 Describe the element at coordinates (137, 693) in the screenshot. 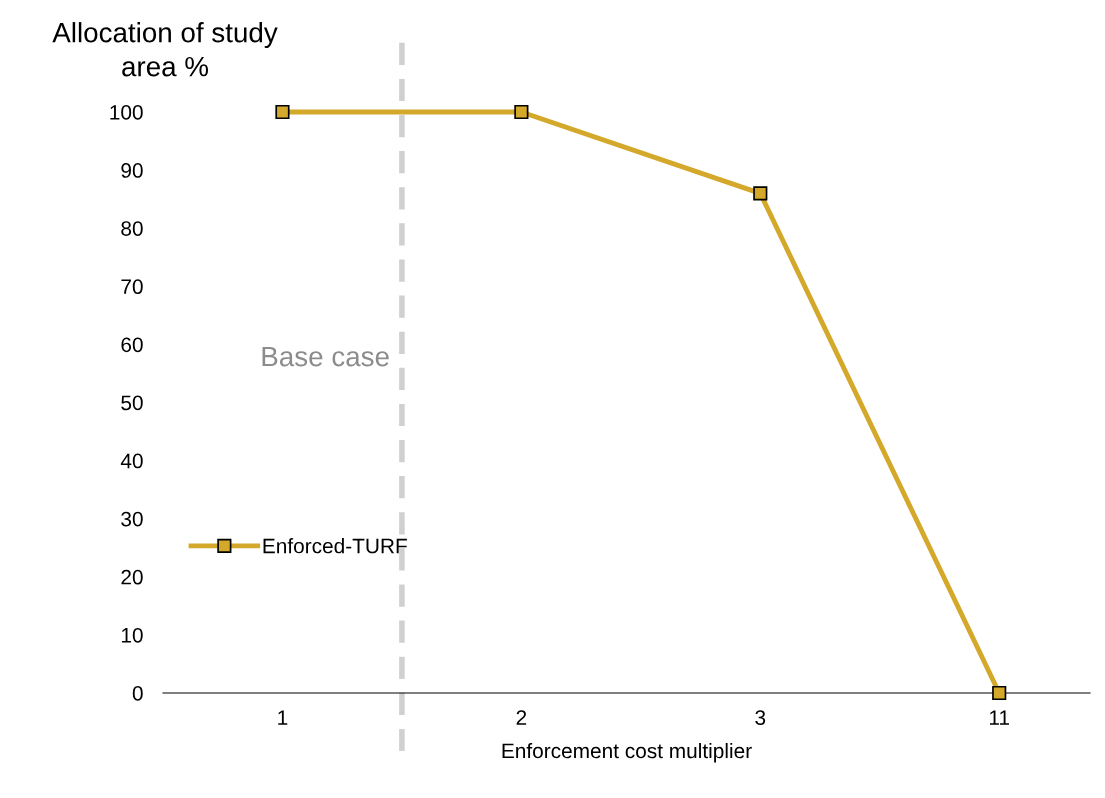

I see `y-tick-label: 0` at that location.